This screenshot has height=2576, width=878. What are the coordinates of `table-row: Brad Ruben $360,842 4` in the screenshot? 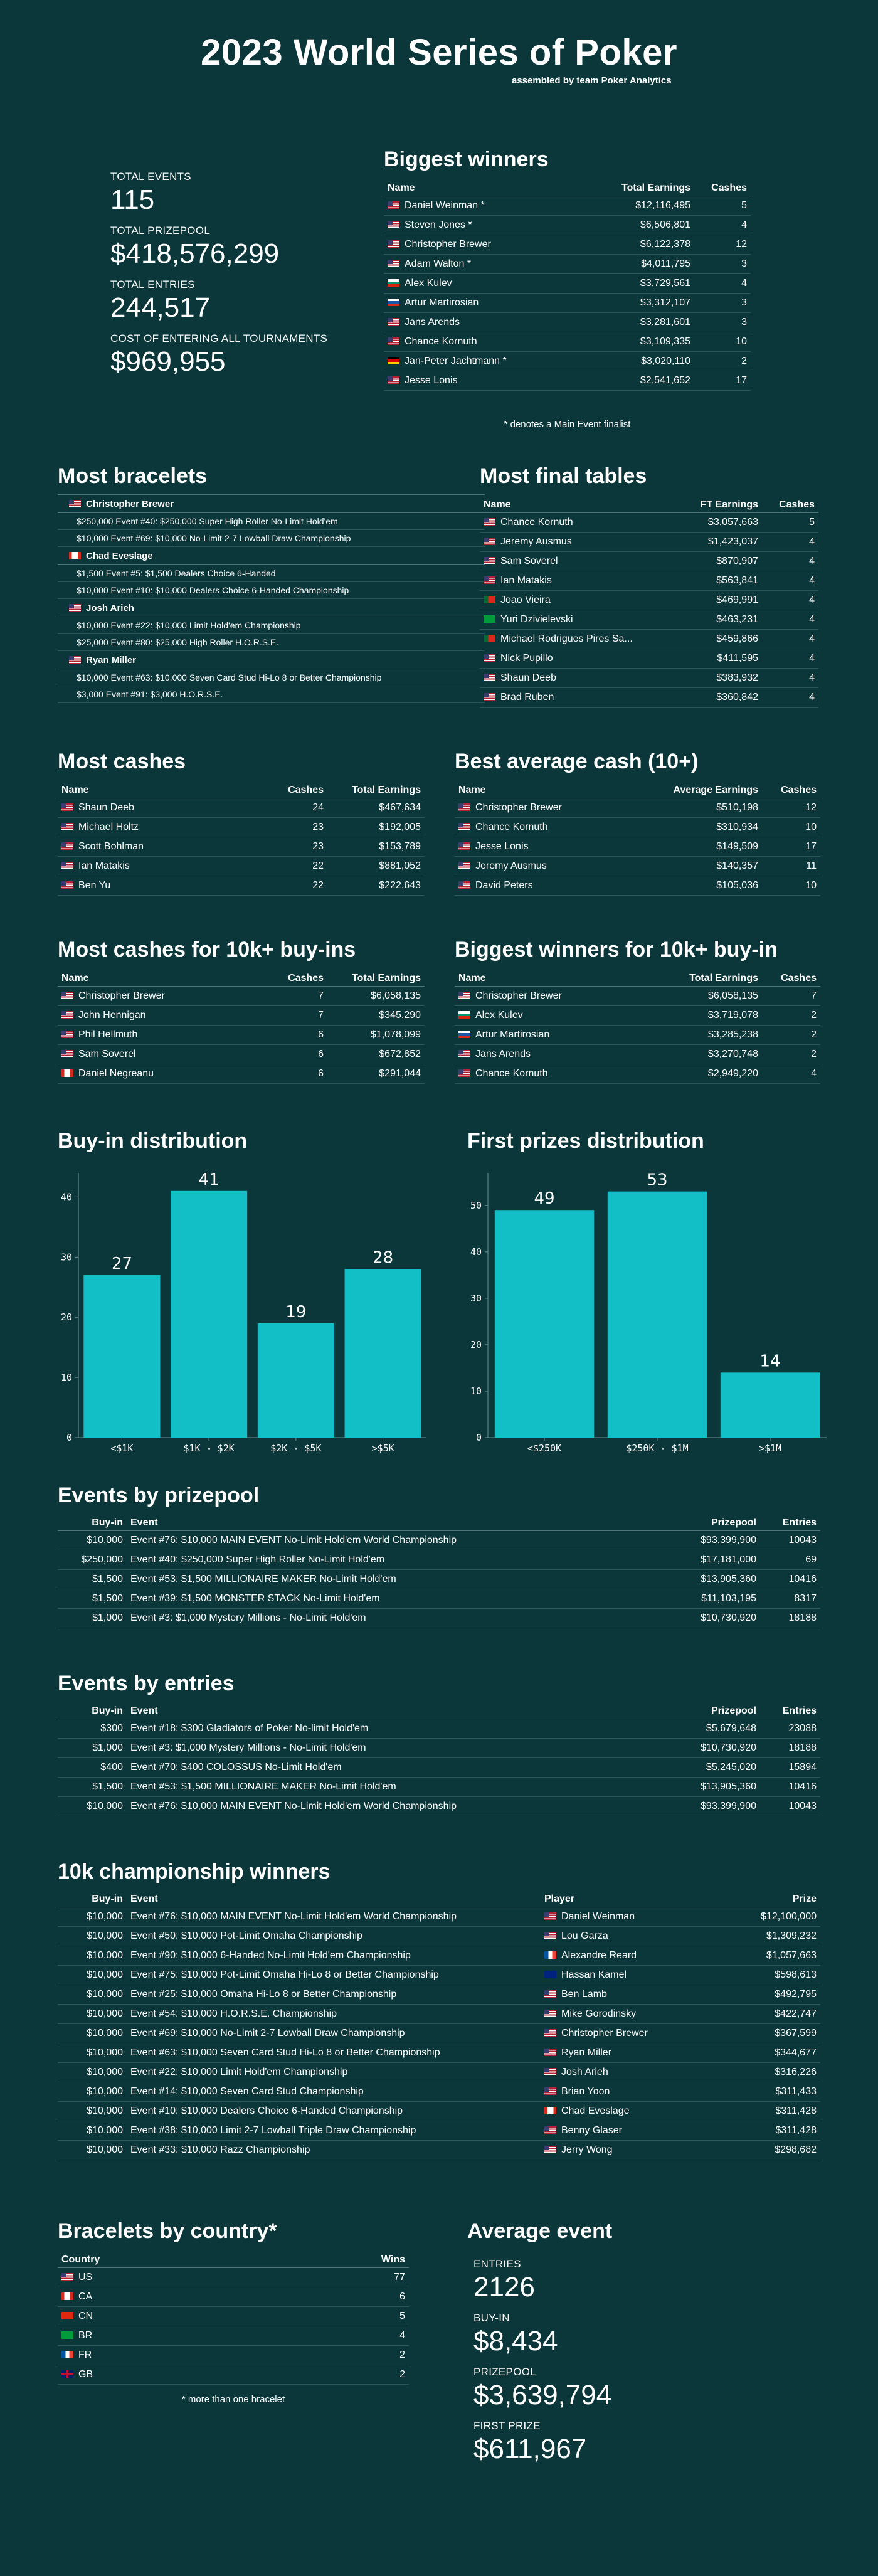 It's located at (649, 697).